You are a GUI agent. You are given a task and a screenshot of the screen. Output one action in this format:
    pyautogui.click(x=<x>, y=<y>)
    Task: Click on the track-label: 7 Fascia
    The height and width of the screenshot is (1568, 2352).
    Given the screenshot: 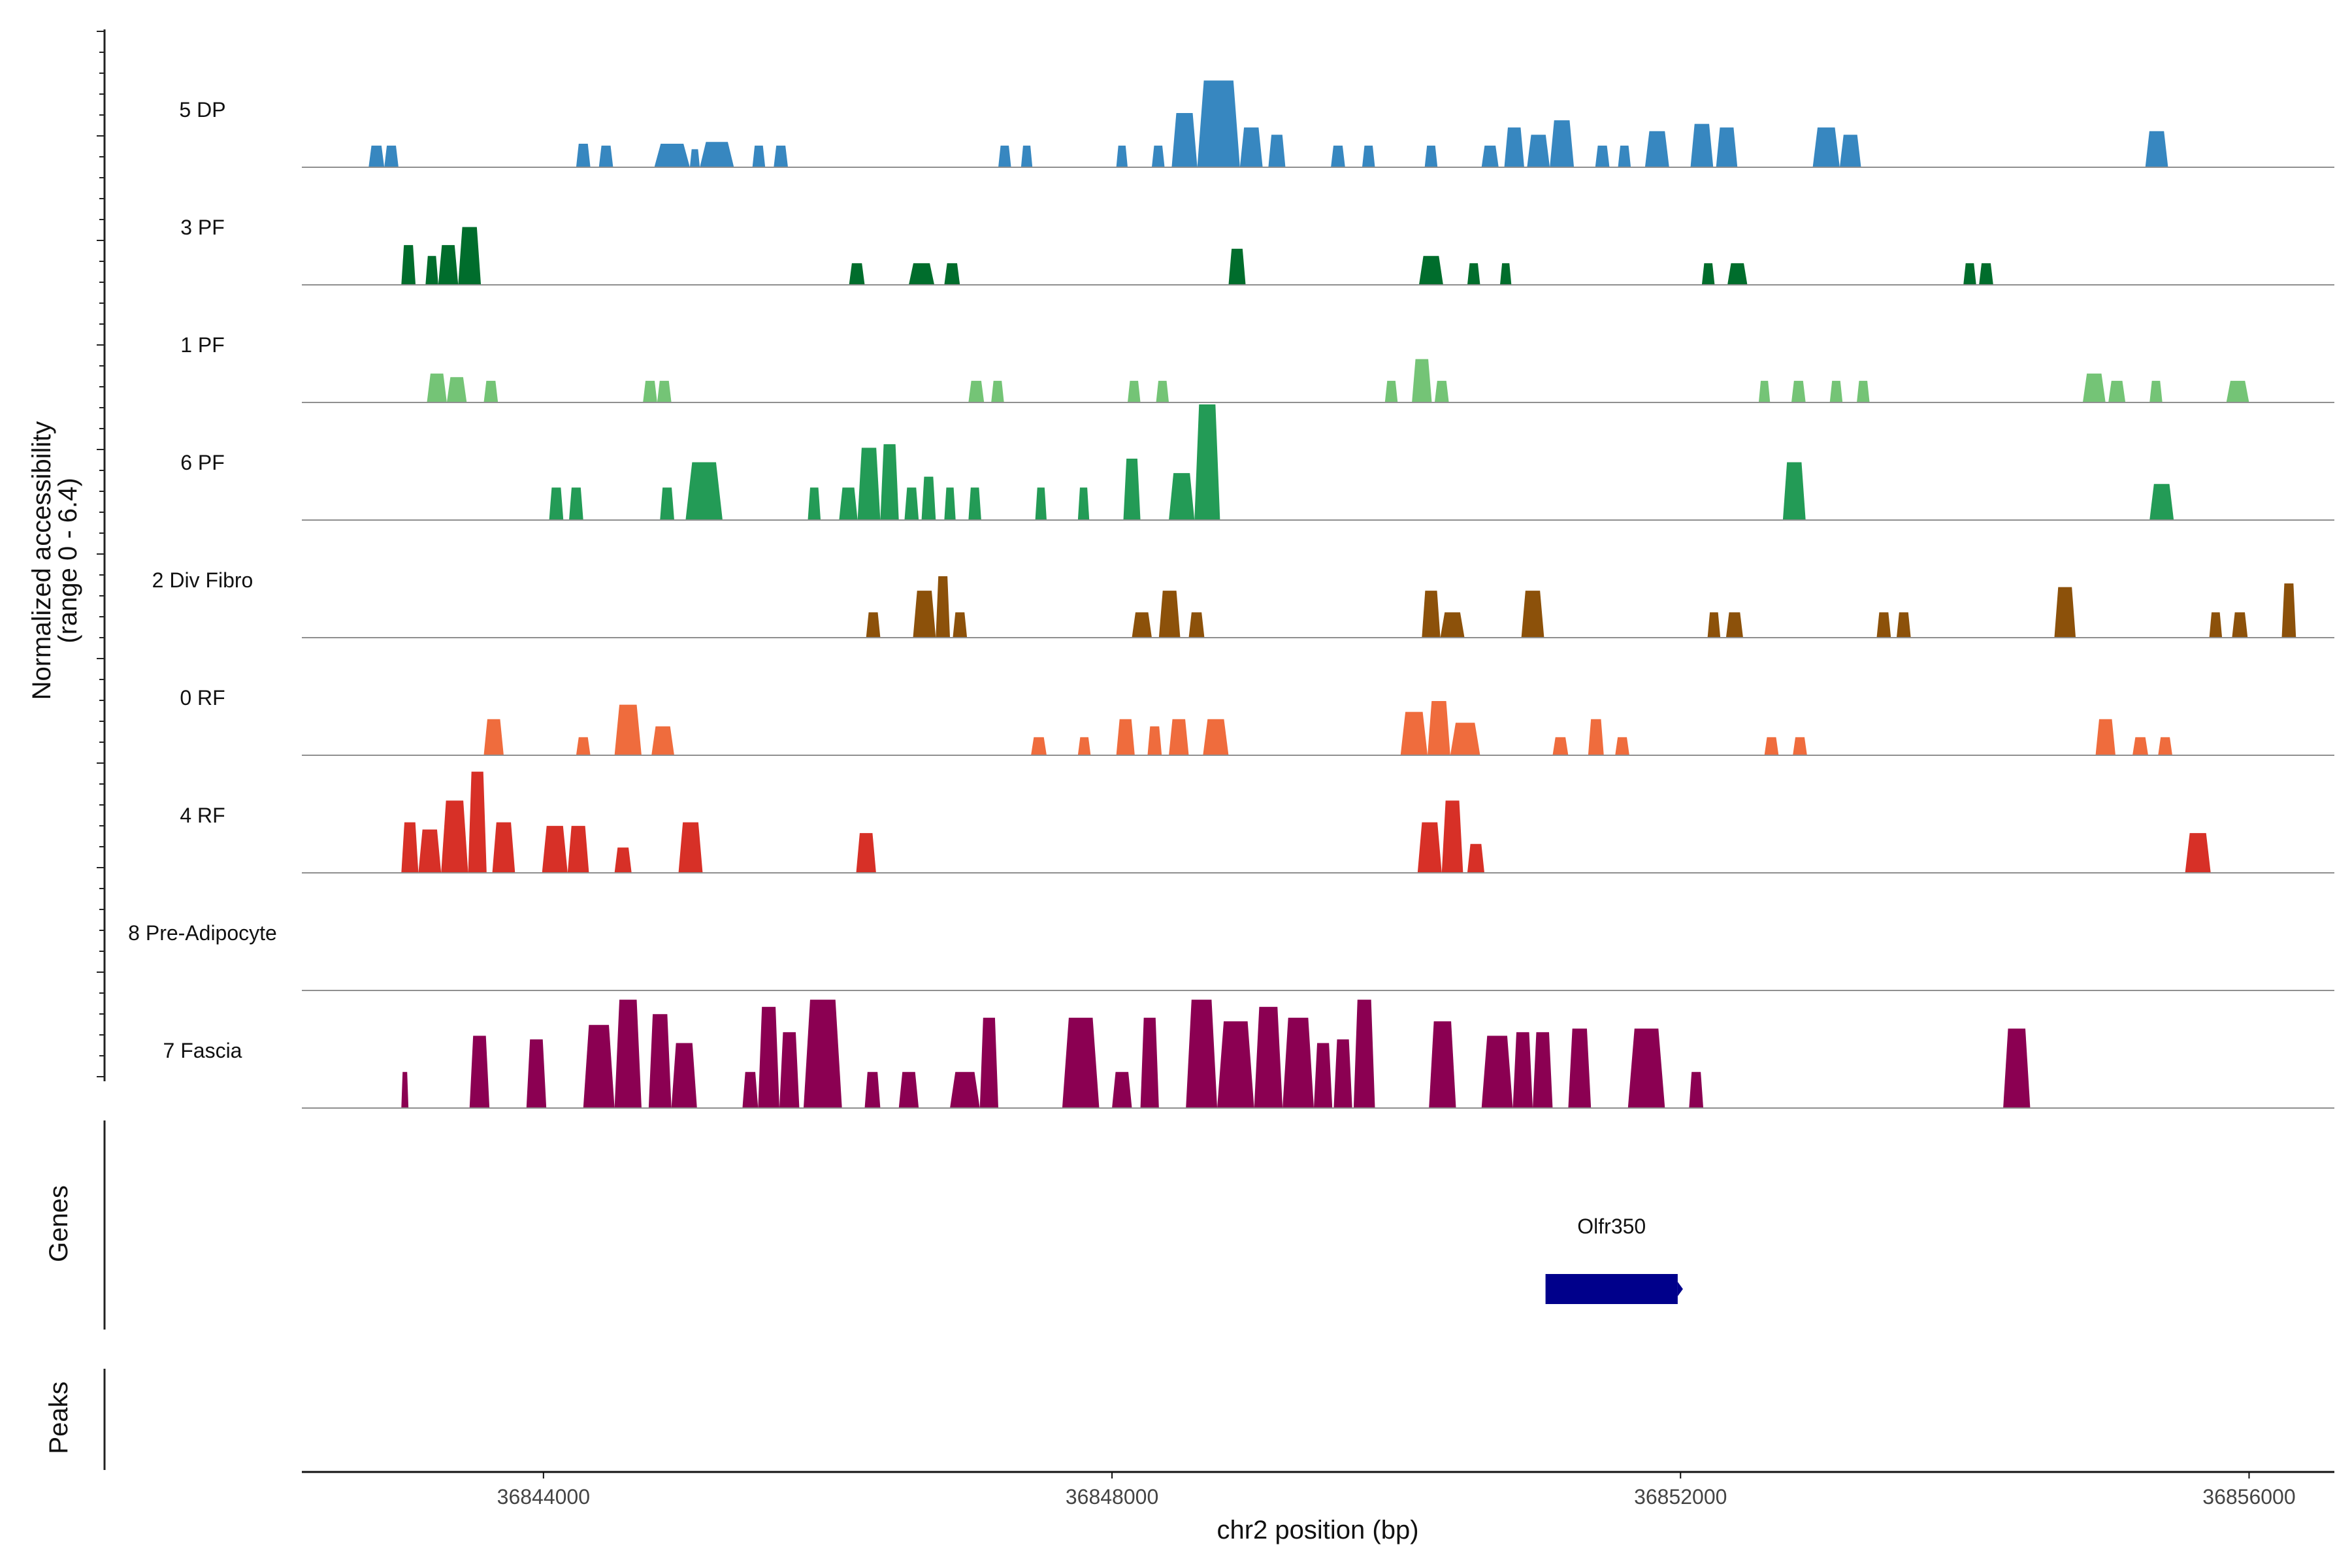 What is the action you would take?
    pyautogui.click(x=202, y=1050)
    